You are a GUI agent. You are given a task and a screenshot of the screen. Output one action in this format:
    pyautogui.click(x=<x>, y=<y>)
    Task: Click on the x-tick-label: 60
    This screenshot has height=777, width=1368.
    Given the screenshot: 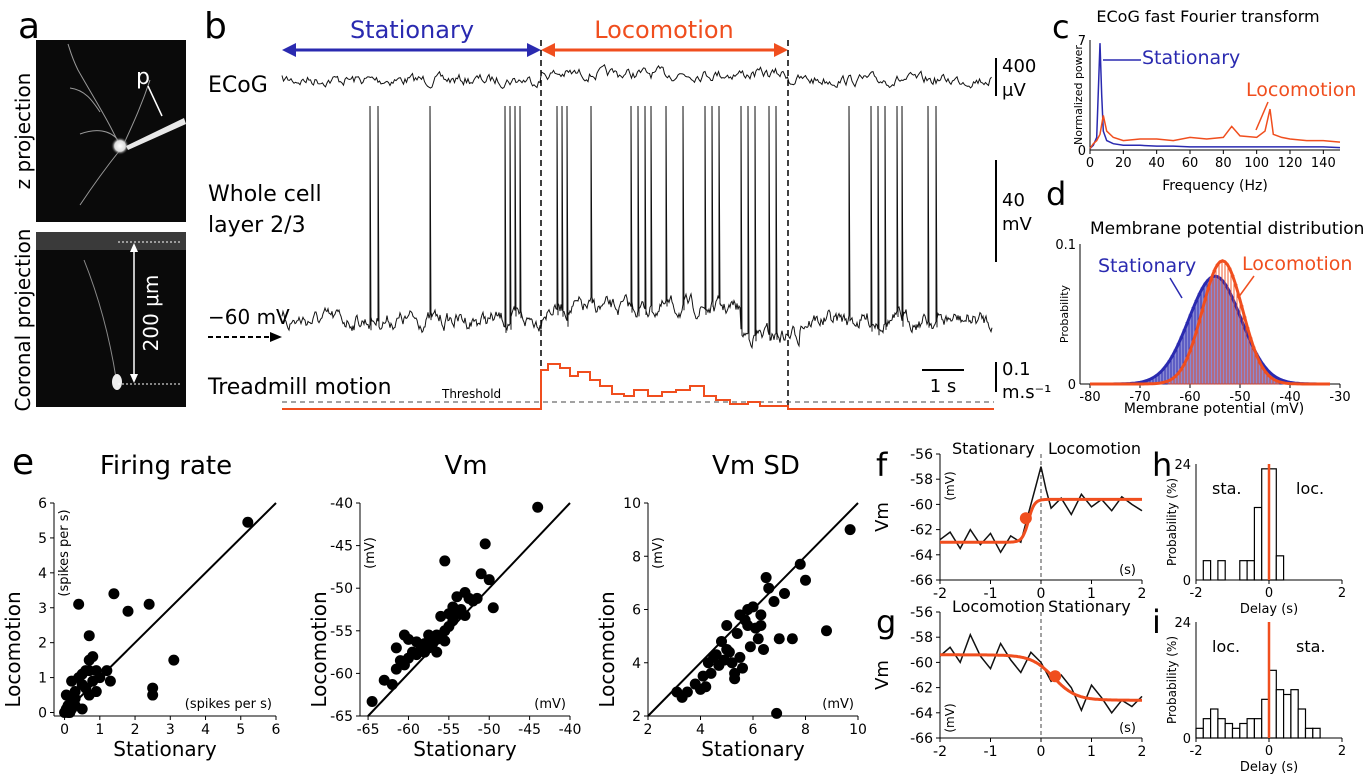 What is the action you would take?
    pyautogui.click(x=1190, y=163)
    